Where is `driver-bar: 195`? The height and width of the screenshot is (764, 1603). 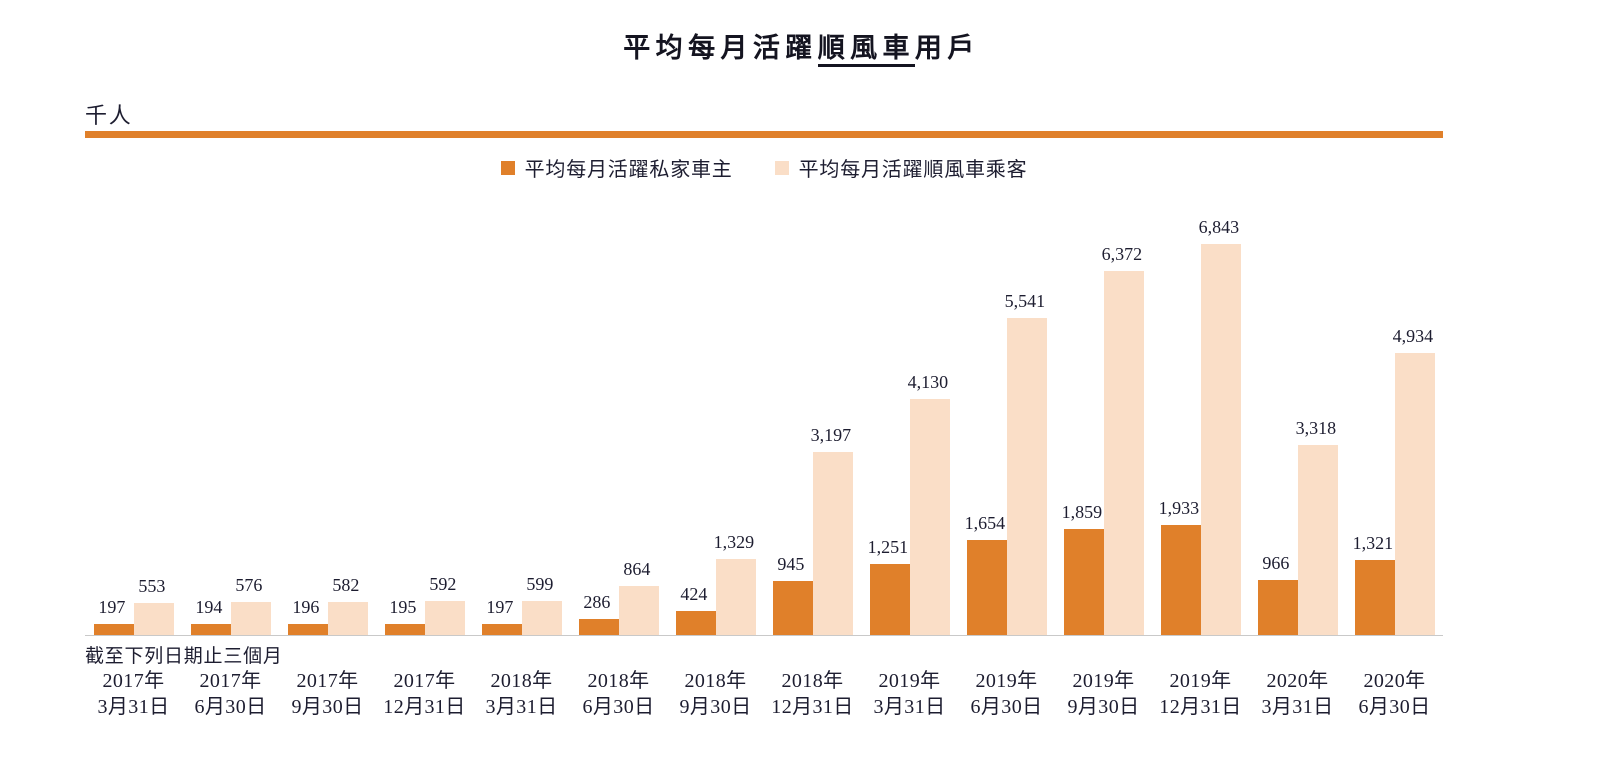
driver-bar: 195 is located at coordinates (404, 616).